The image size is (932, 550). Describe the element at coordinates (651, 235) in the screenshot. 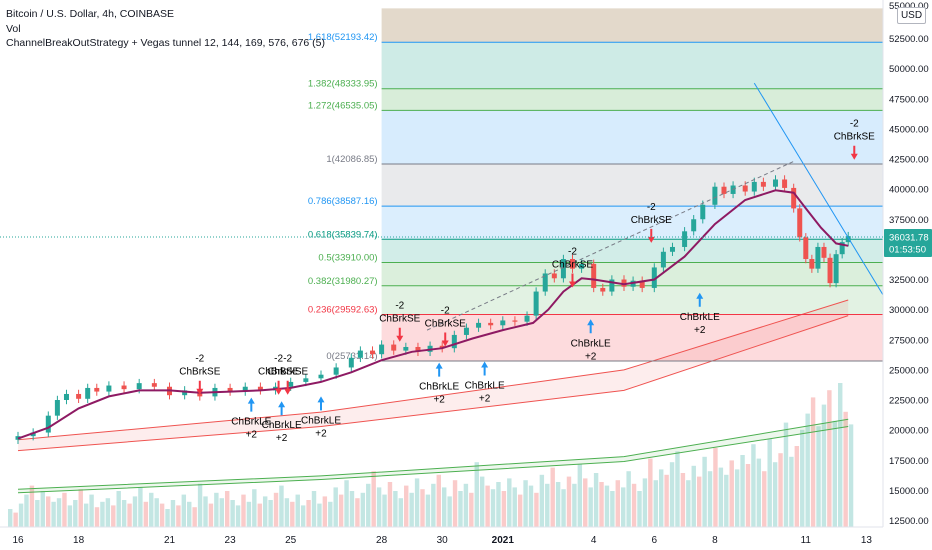

I see `down-arrow-icon` at that location.